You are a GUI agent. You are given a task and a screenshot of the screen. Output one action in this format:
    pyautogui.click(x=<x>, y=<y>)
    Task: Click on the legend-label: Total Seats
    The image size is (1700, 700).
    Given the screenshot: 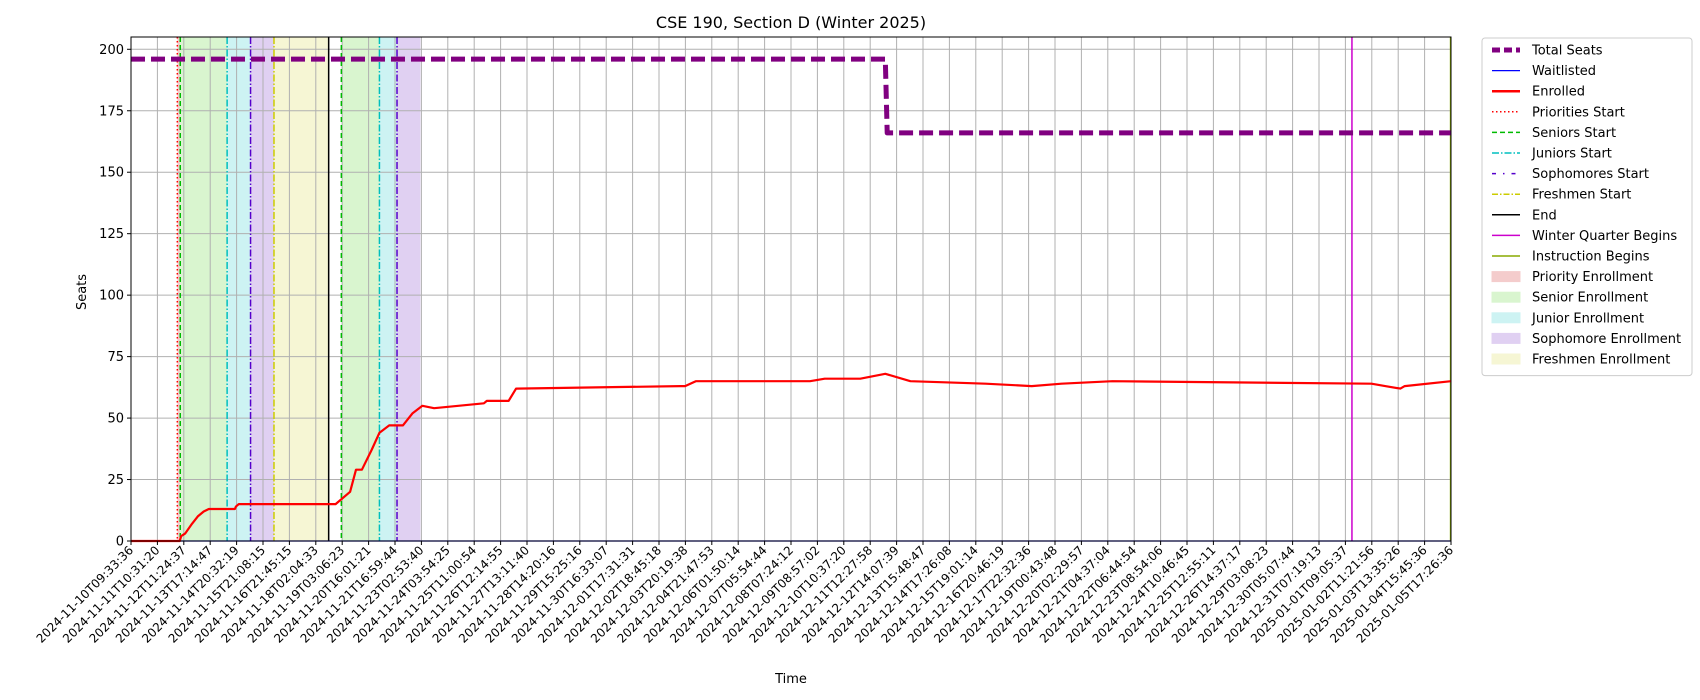 What is the action you would take?
    pyautogui.click(x=1567, y=51)
    